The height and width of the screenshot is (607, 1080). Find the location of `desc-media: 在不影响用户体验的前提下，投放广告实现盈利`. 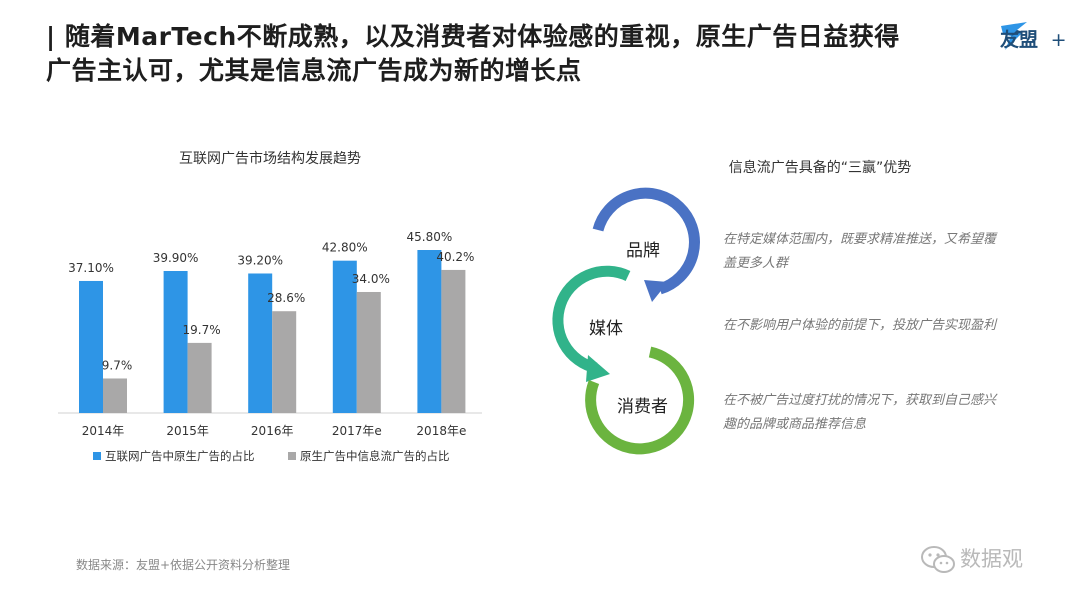

desc-media: 在不影响用户体验的前提下，投放广告实现盈利 is located at coordinates (859, 326).